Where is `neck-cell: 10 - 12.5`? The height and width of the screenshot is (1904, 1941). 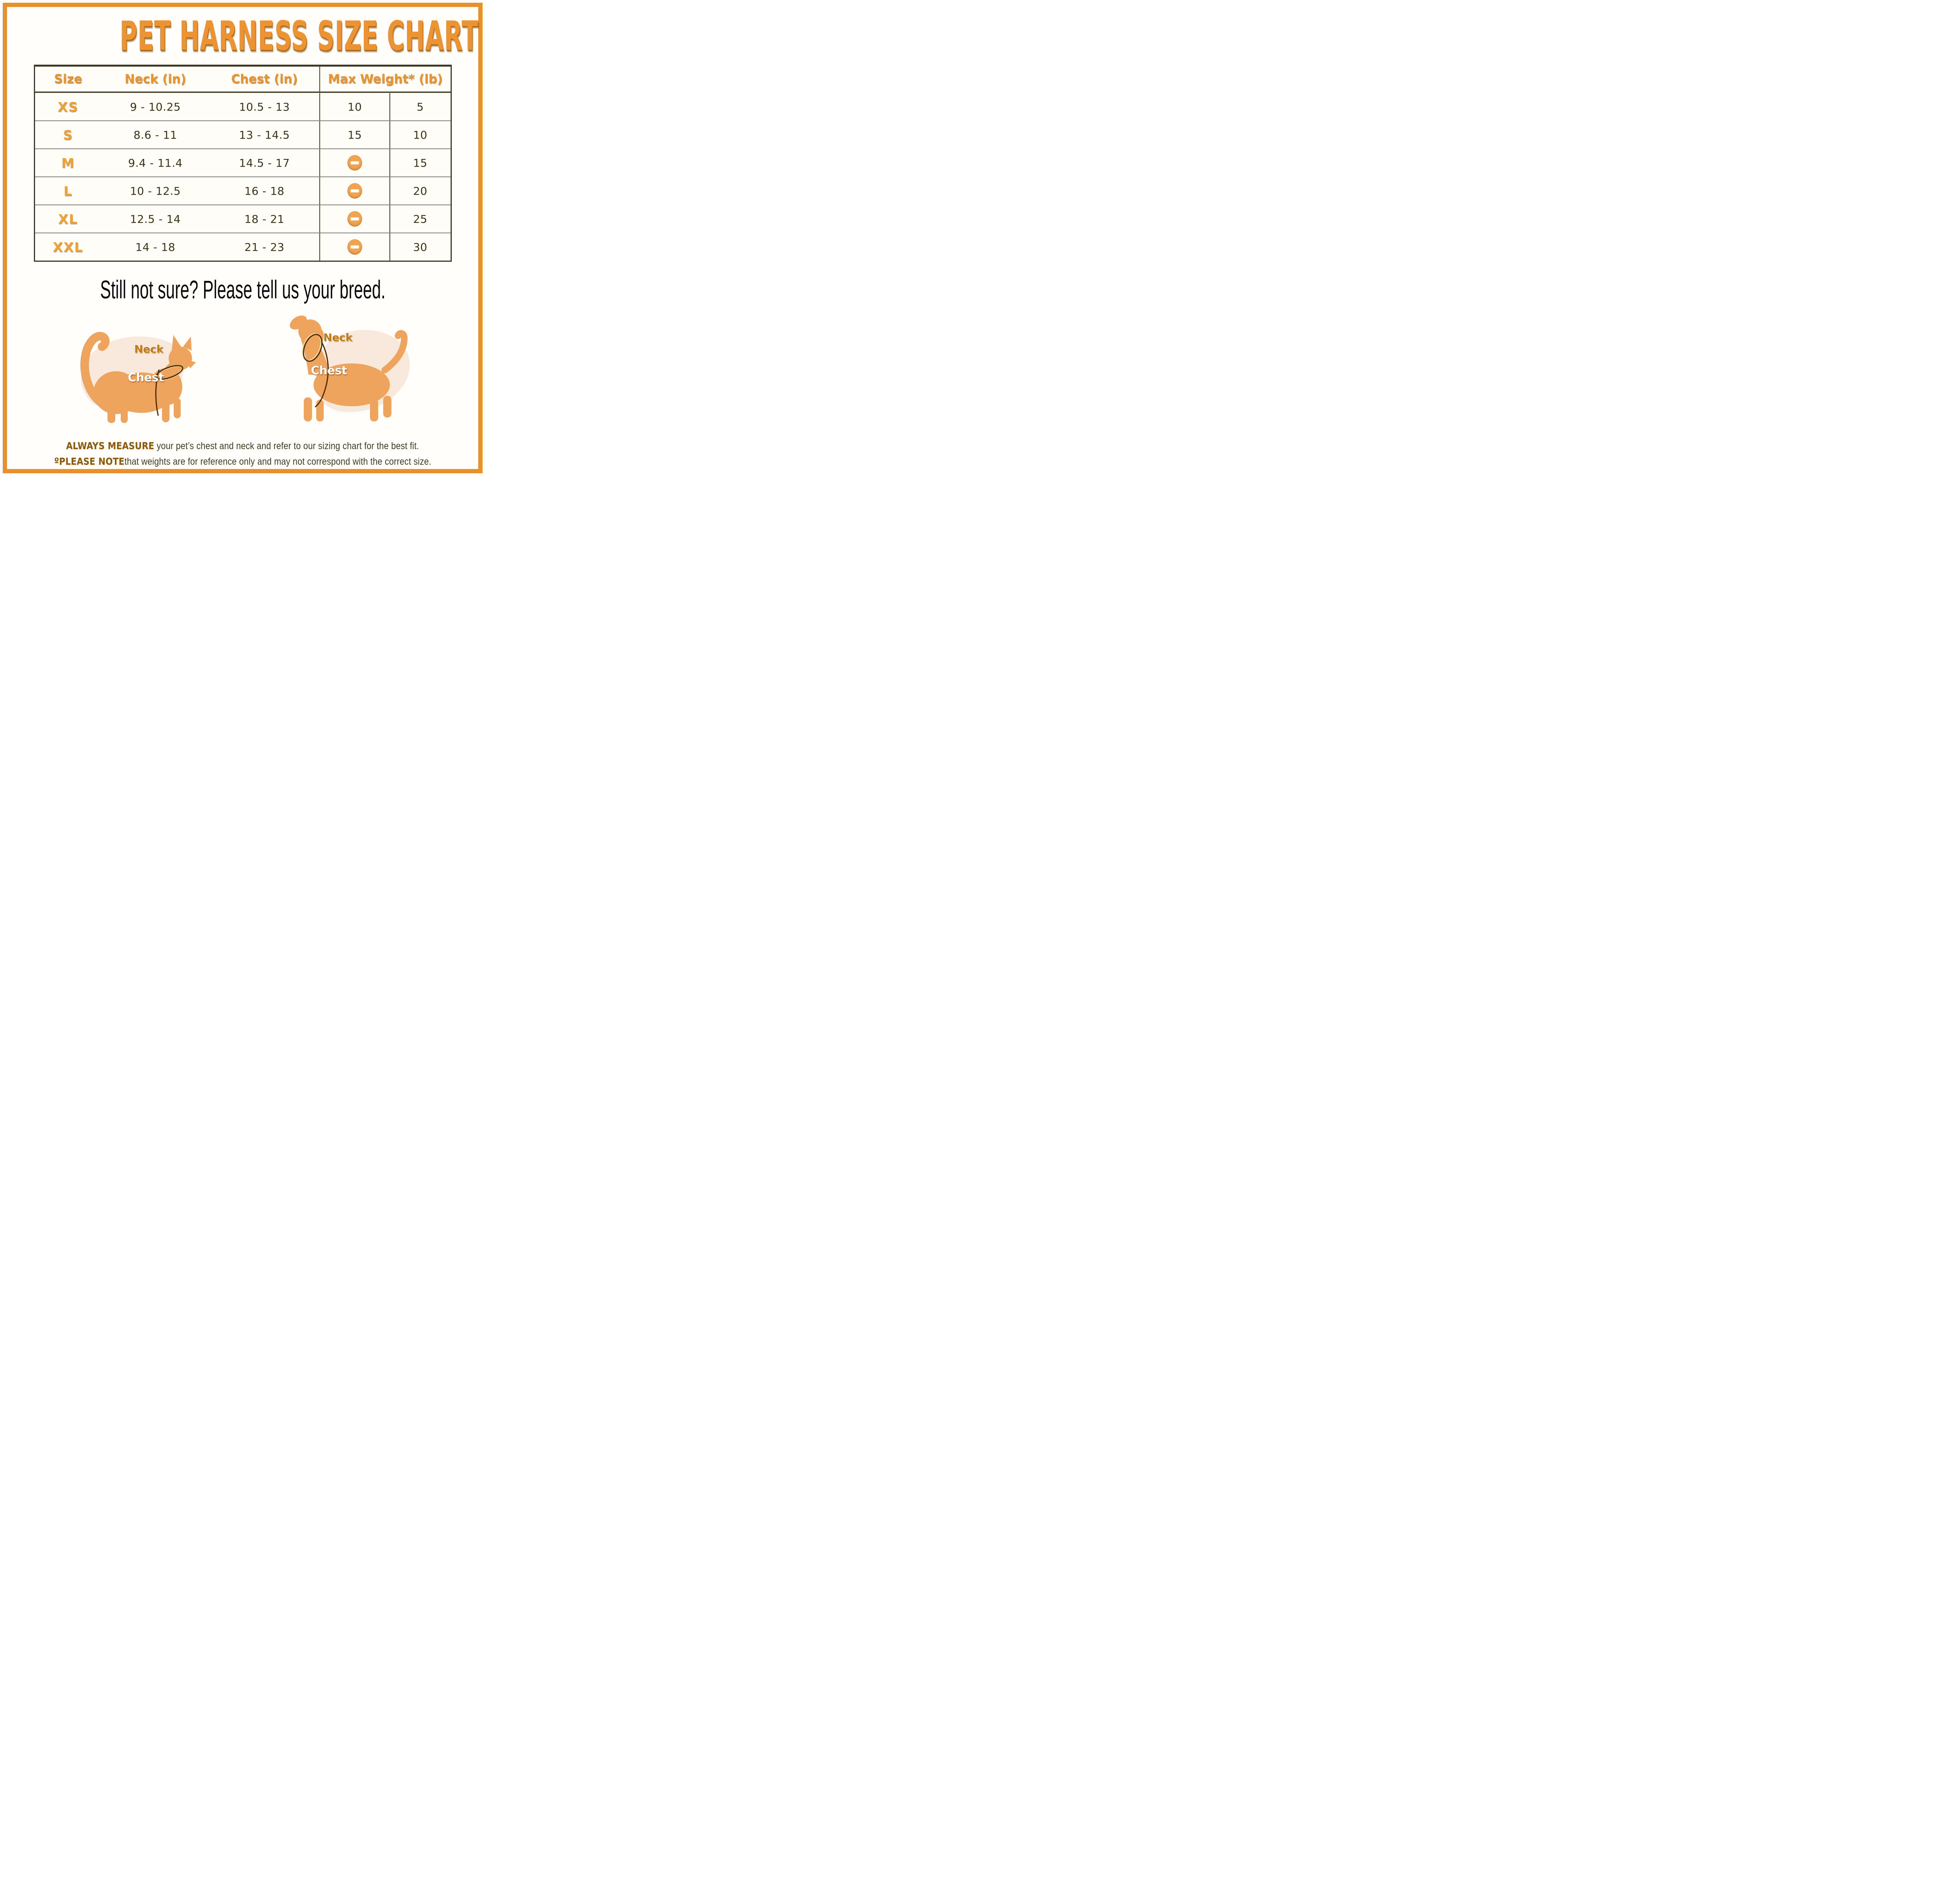 neck-cell: 10 - 12.5 is located at coordinates (155, 190).